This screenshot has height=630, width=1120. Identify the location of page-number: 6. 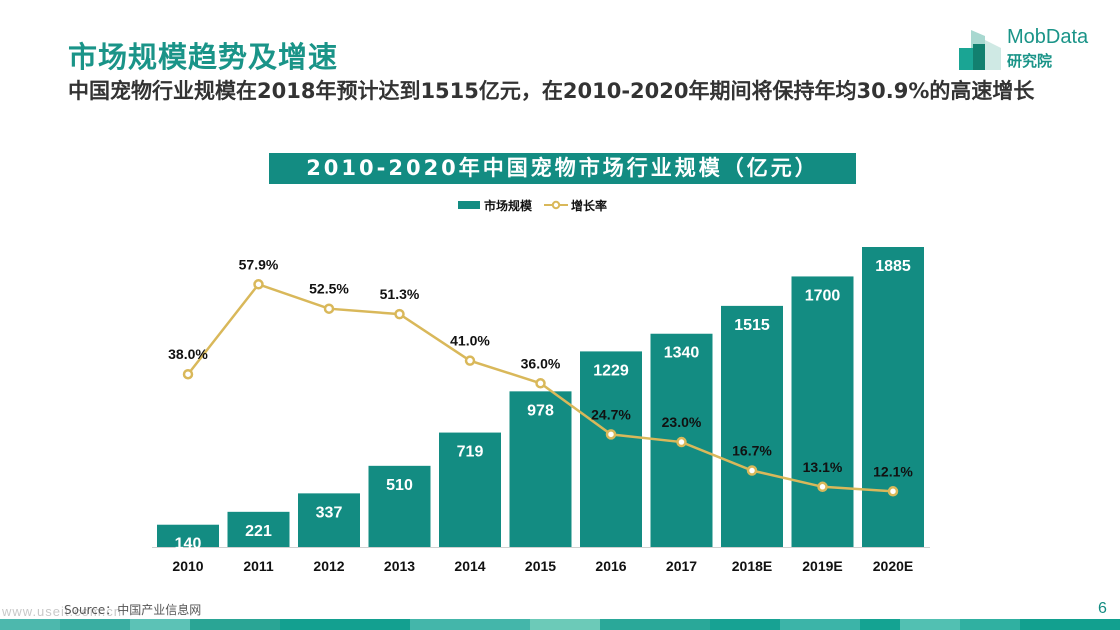
(1102, 608).